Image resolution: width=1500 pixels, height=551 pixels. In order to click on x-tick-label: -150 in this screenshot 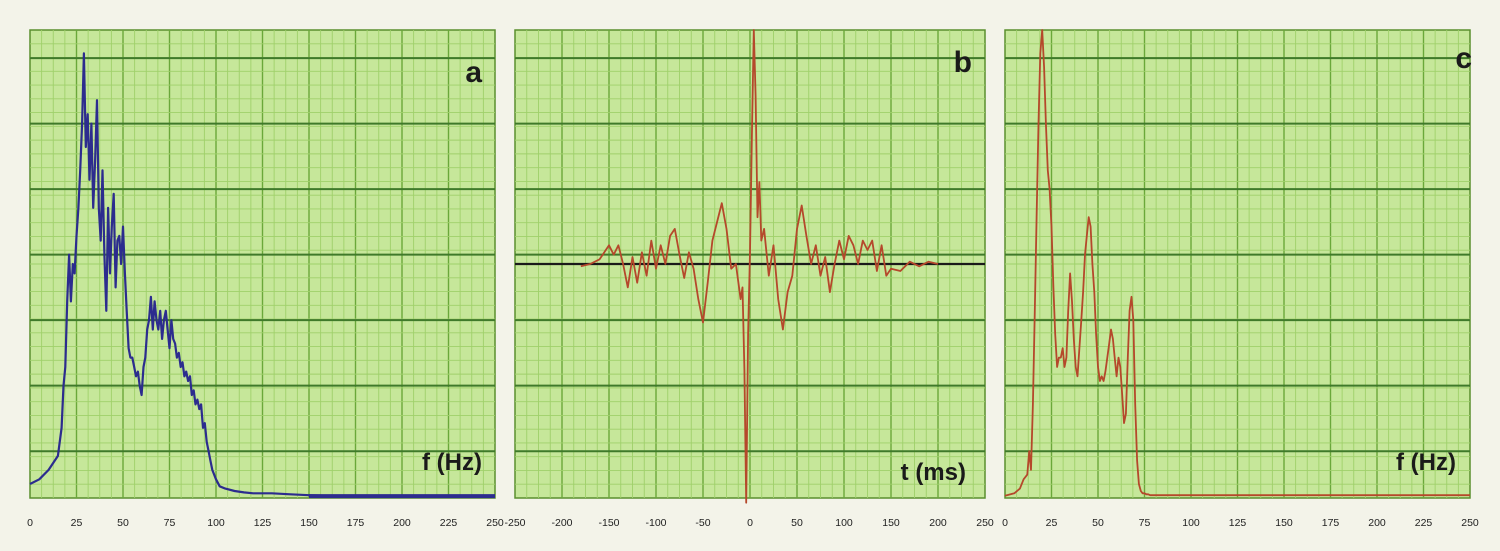, I will do `click(608, 523)`.